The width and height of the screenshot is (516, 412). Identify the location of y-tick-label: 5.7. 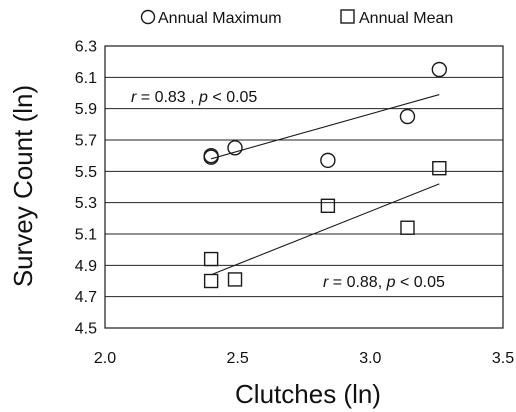
(86, 141).